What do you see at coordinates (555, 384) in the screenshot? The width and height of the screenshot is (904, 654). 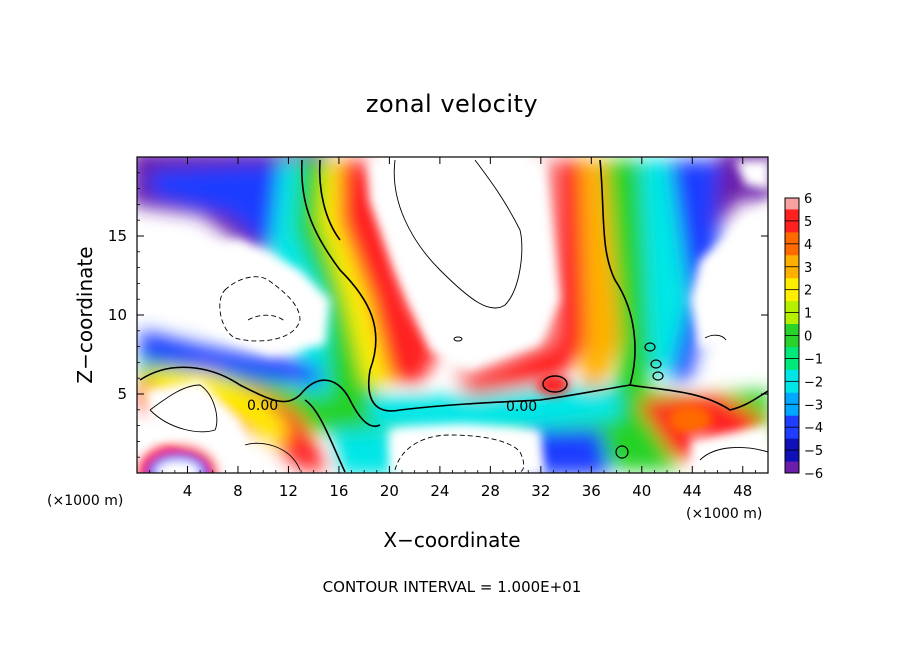 I see `small-contour-patch` at bounding box center [555, 384].